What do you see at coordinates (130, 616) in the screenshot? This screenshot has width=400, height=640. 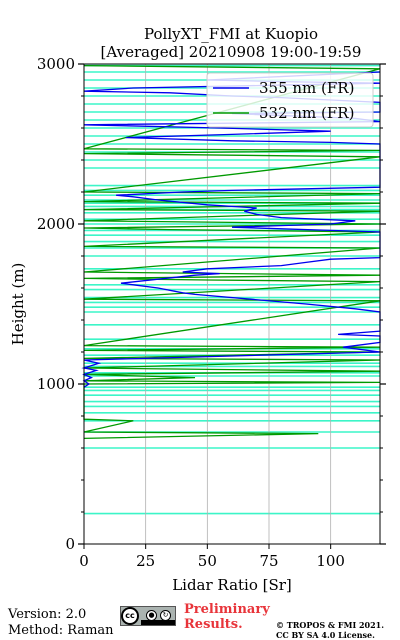 I see `cc-icon: cc` at bounding box center [130, 616].